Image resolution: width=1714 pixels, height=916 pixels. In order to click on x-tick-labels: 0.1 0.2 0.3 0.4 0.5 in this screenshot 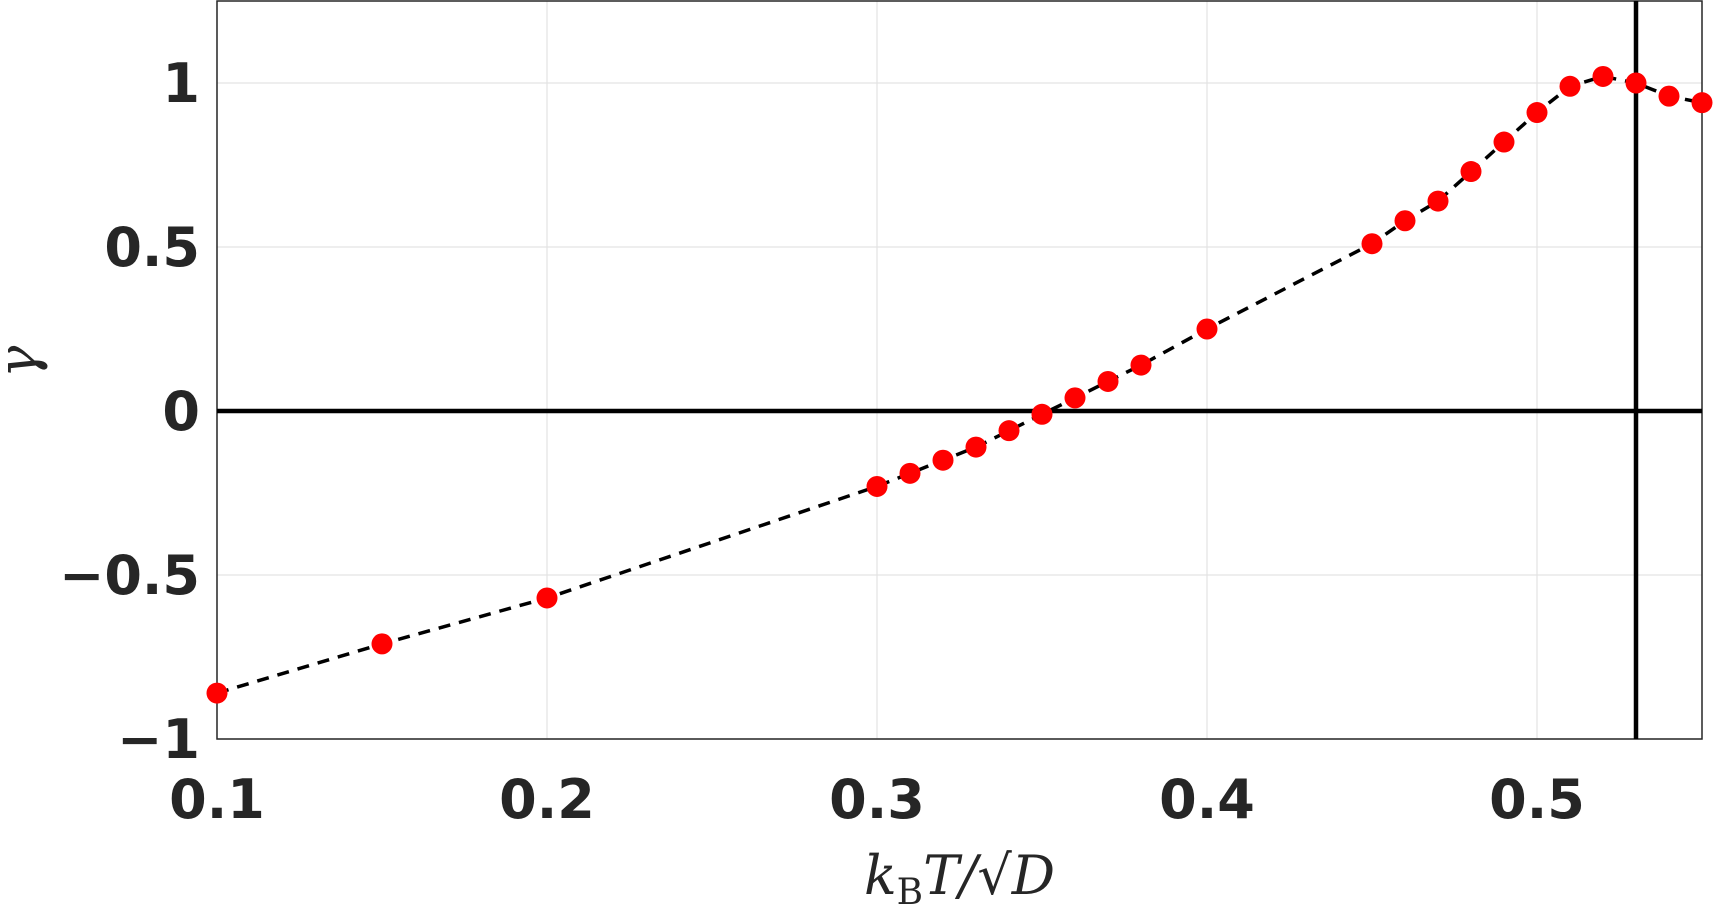, I will do `click(877, 799)`.